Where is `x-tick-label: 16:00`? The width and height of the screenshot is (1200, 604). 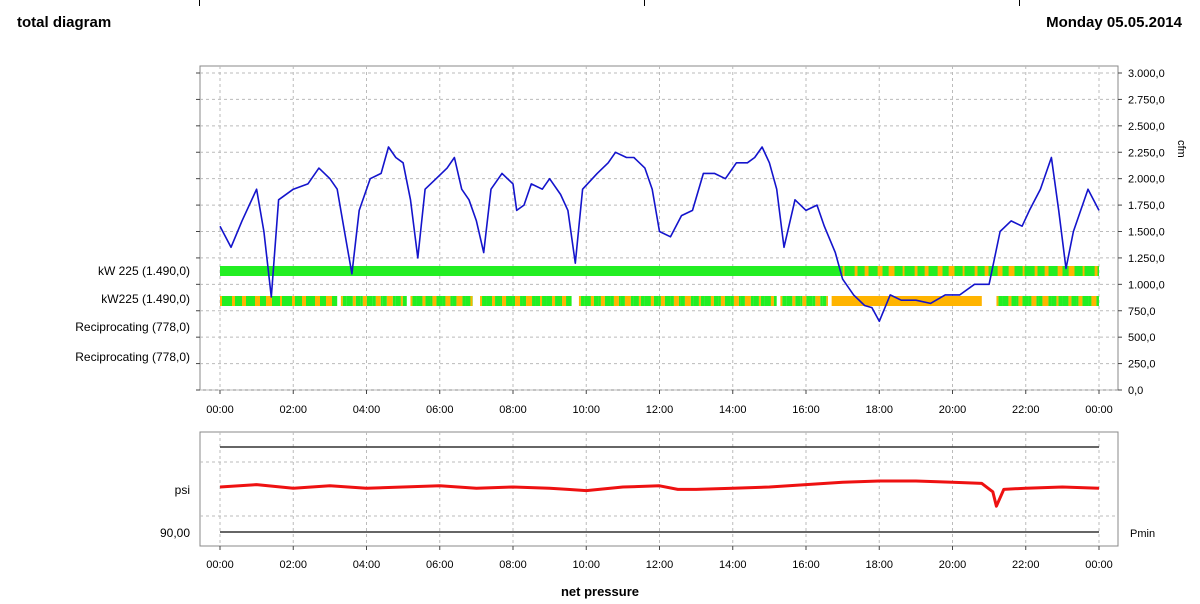 x-tick-label: 16:00 is located at coordinates (806, 565).